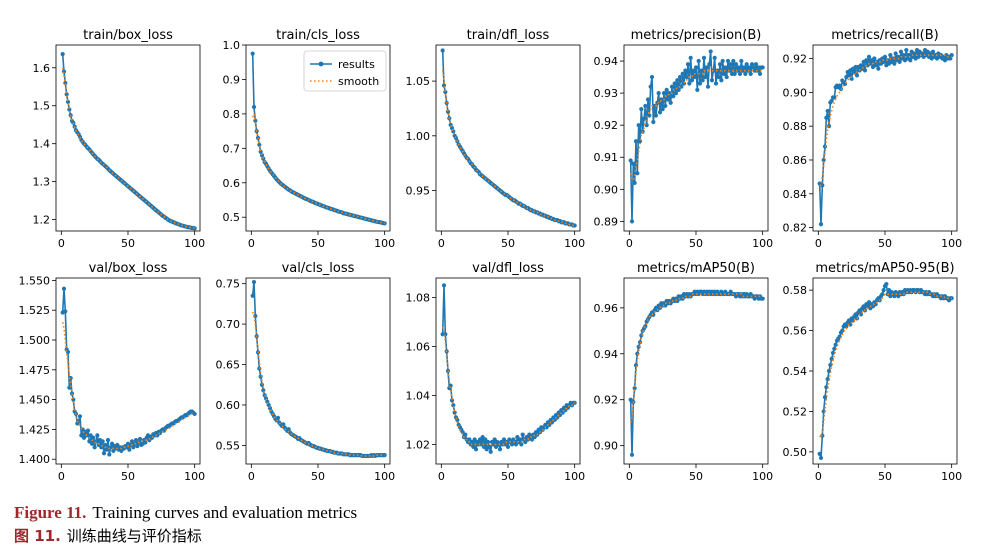 Image resolution: width=984 pixels, height=555 pixels. Describe the element at coordinates (795, 371) in the screenshot. I see `y-tick-label: 0.54` at that location.